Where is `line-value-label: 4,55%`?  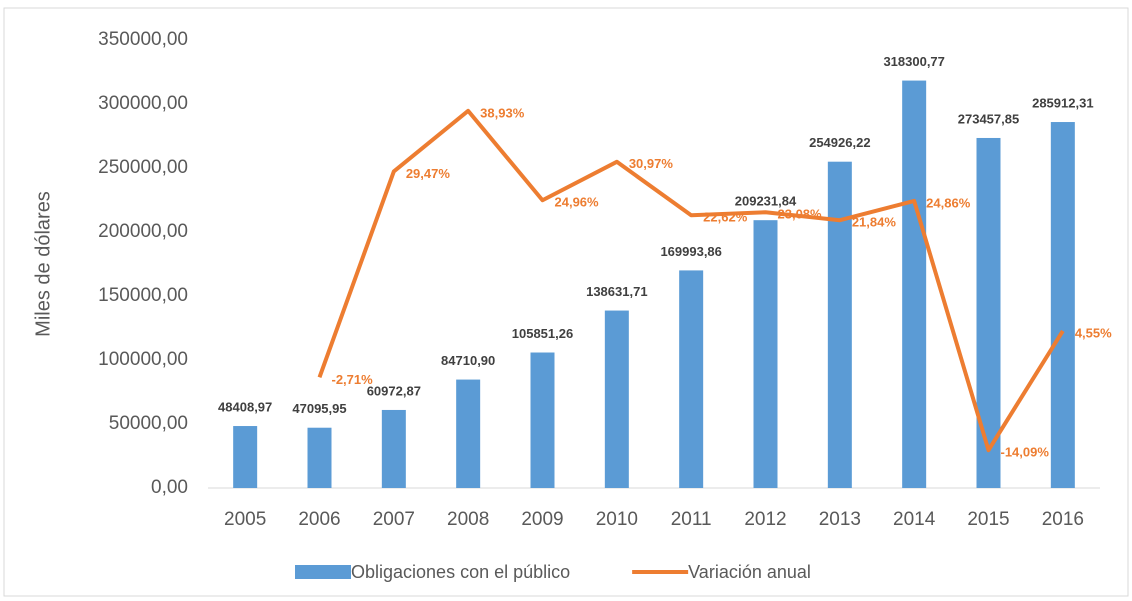 line-value-label: 4,55% is located at coordinates (1093, 332).